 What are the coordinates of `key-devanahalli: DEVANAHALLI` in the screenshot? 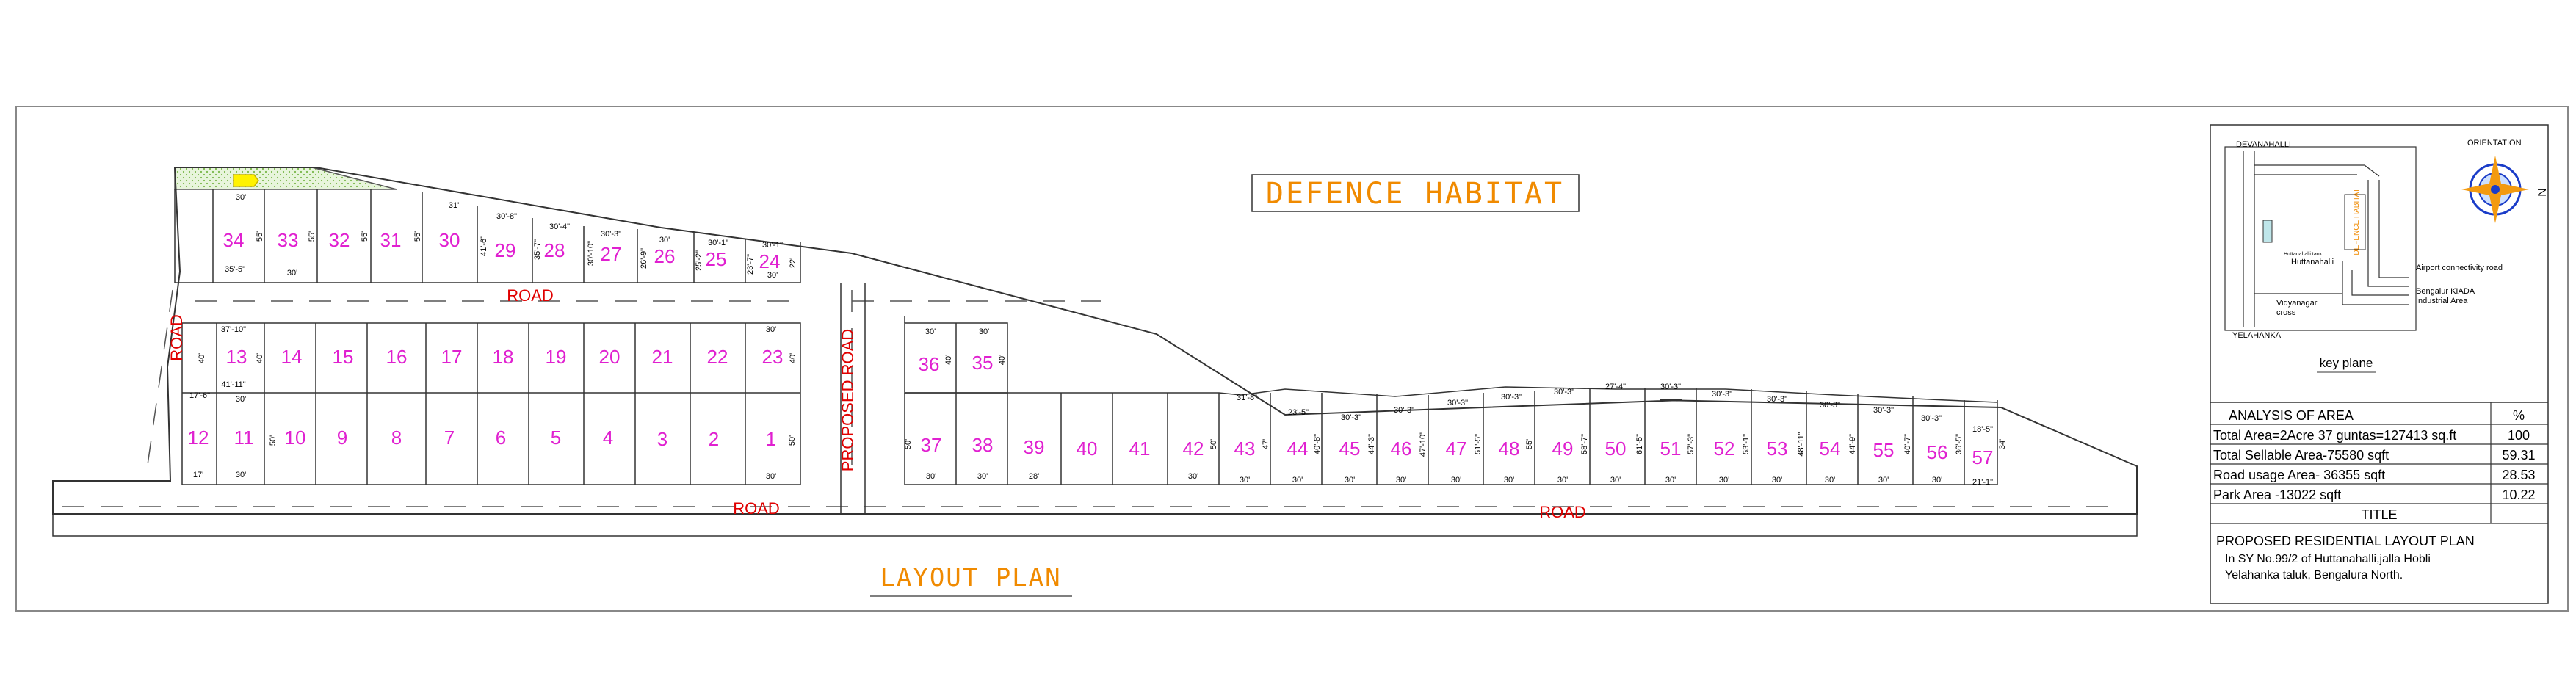 It's located at (2263, 144).